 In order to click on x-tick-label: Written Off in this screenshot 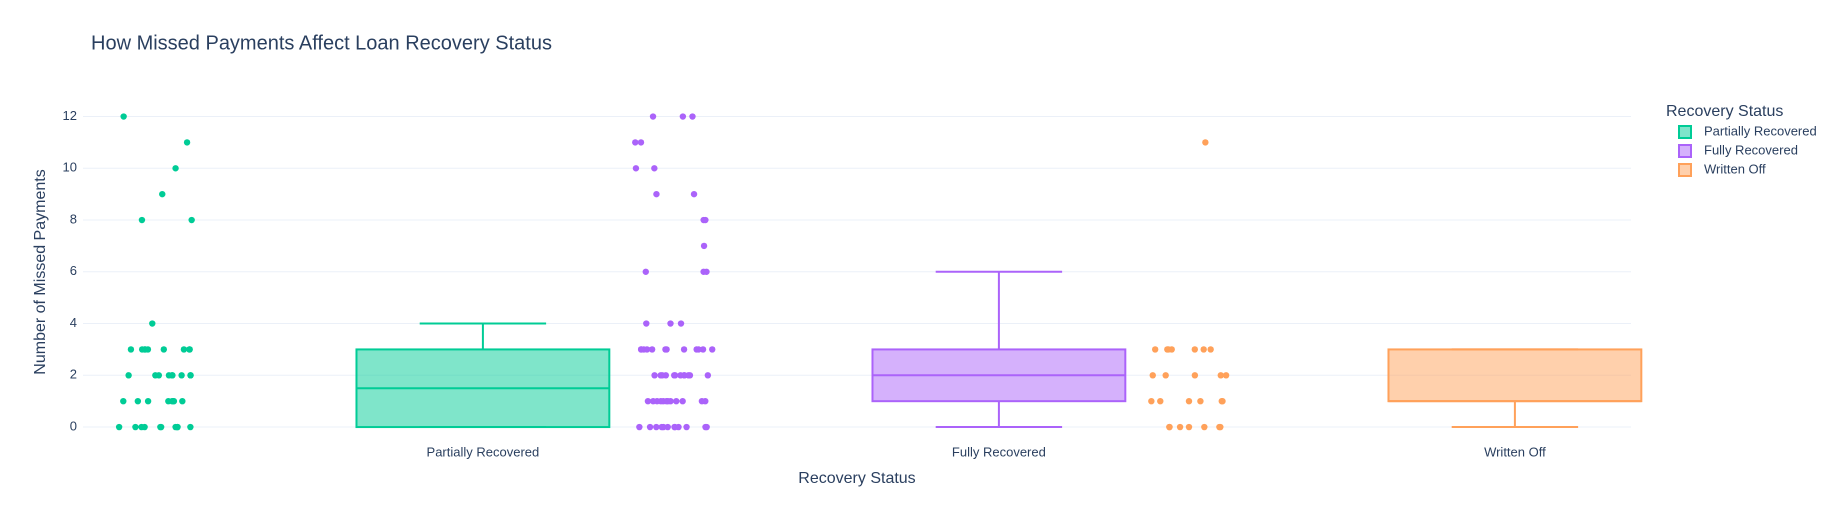, I will do `click(1515, 451)`.